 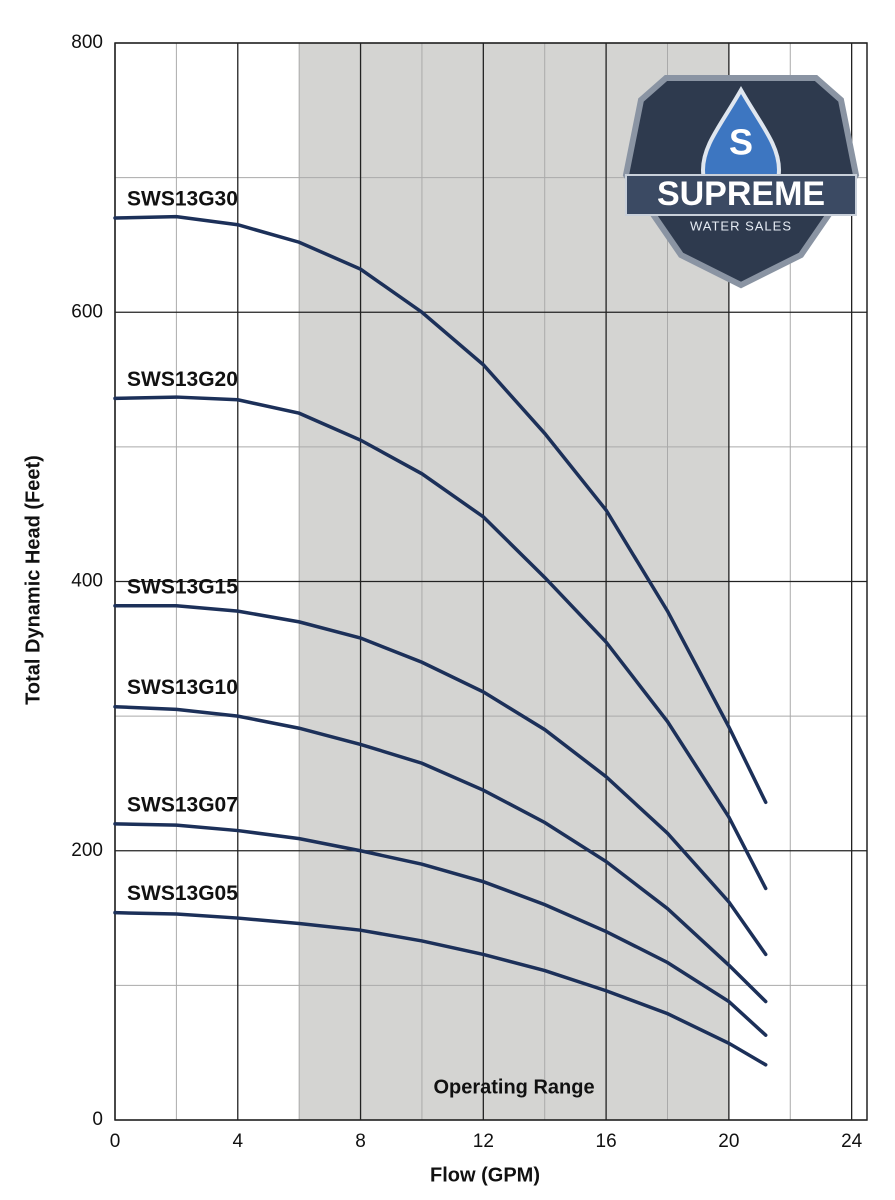 I want to click on x-tick-label: 8, so click(x=360, y=1141).